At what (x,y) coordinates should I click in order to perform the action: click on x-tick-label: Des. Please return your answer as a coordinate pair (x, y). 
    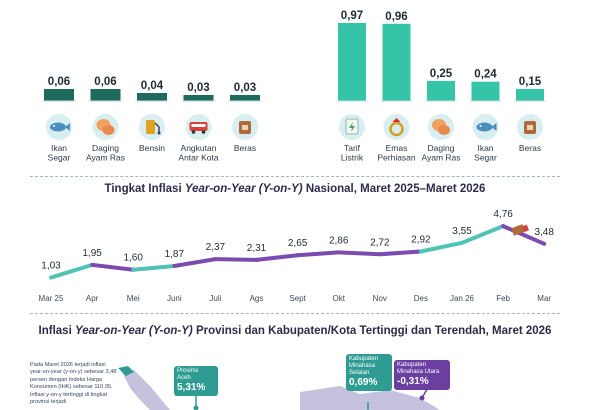
    Looking at the image, I should click on (421, 298).